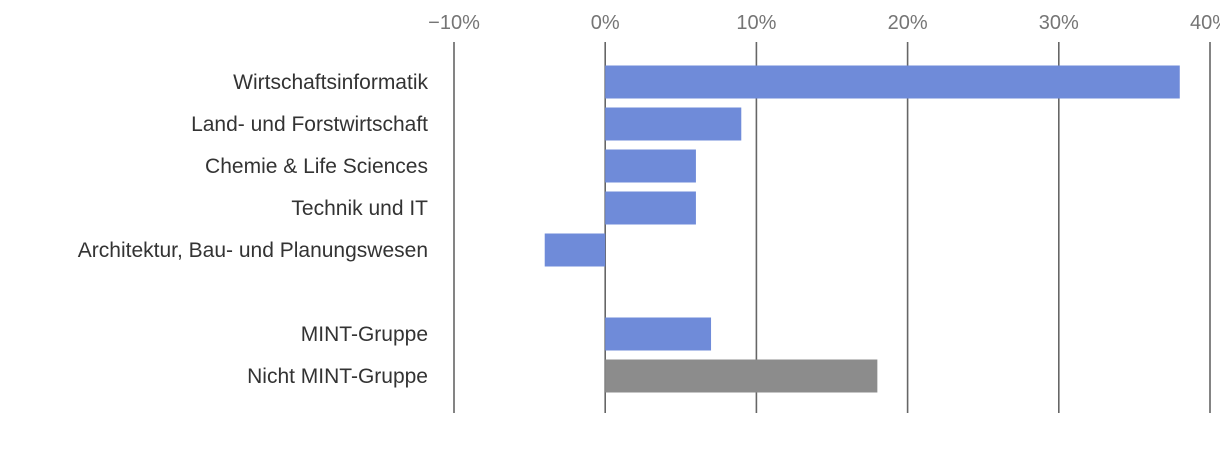 The image size is (1220, 456). What do you see at coordinates (359, 208) in the screenshot?
I see `category-label: Technik und IT` at bounding box center [359, 208].